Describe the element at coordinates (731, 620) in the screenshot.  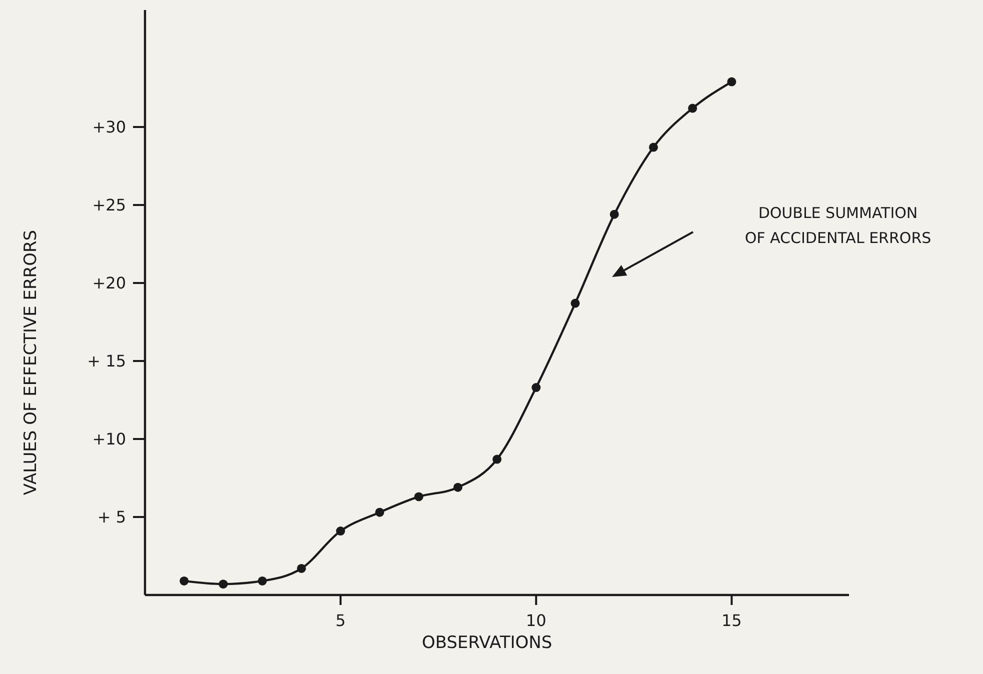
I see `x-tick-label: 15` at that location.